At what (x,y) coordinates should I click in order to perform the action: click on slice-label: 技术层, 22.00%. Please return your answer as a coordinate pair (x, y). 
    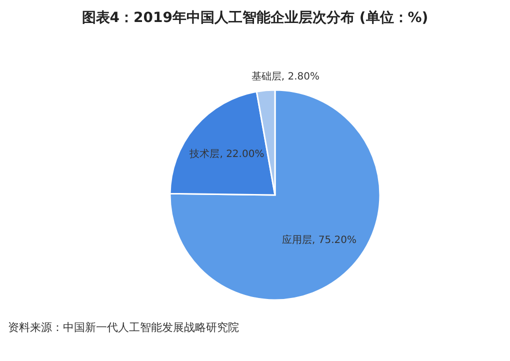
    Looking at the image, I should click on (226, 154).